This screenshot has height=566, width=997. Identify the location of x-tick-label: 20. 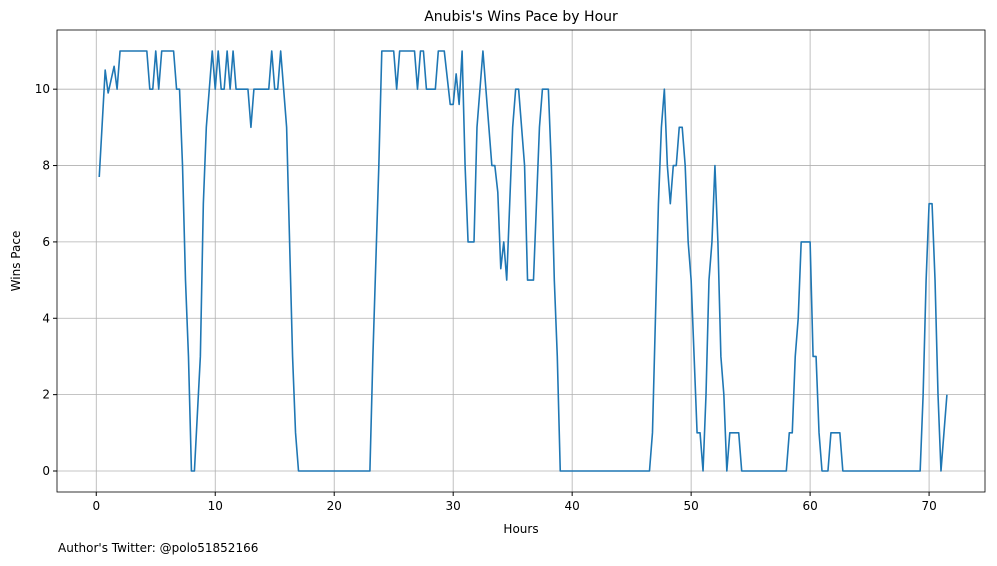
(334, 506).